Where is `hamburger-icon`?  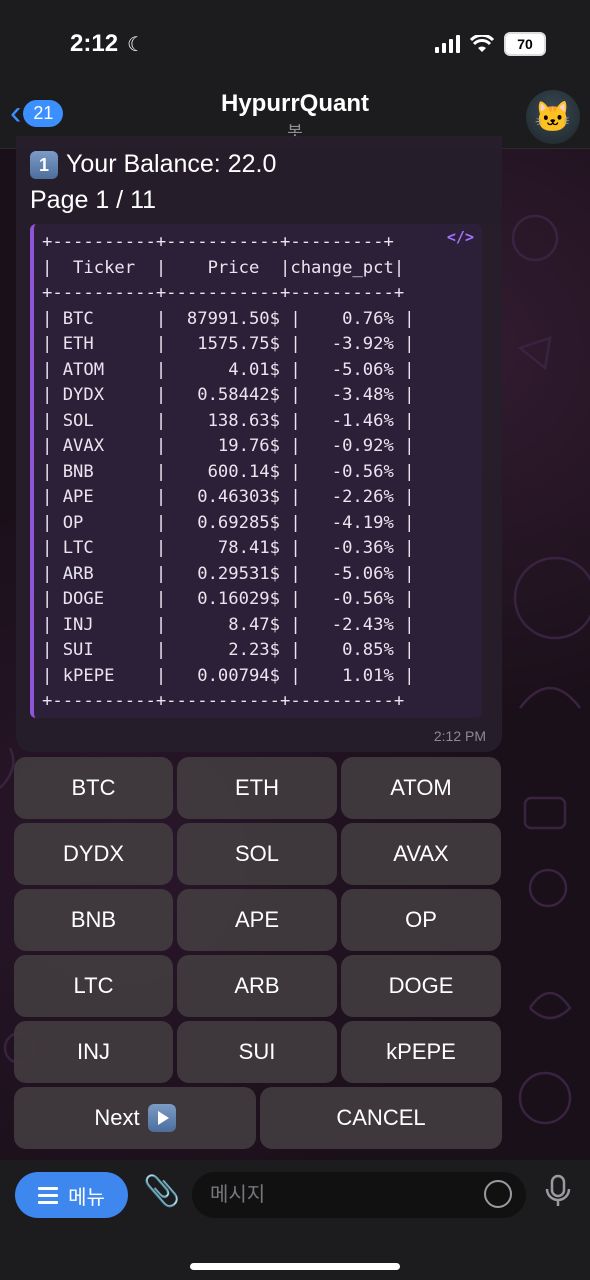
hamburger-icon is located at coordinates (48, 1195).